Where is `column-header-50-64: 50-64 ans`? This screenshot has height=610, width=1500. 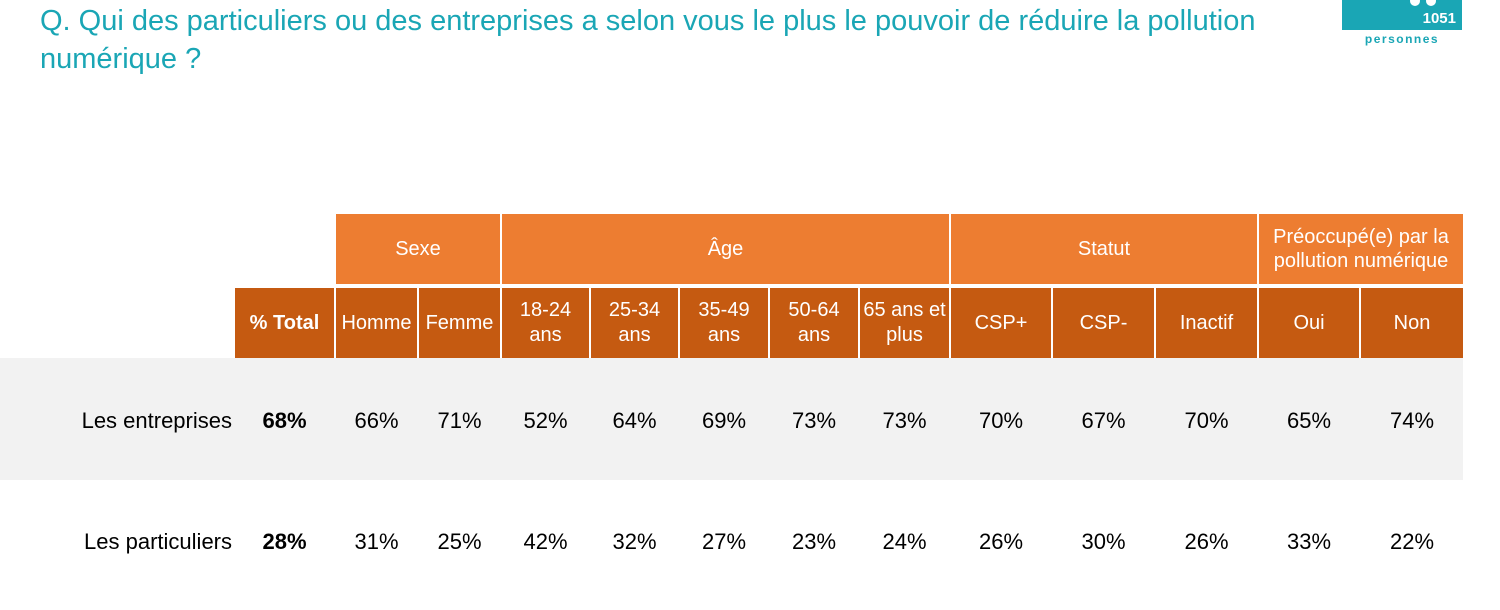
column-header-50-64: 50-64 ans is located at coordinates (814, 323).